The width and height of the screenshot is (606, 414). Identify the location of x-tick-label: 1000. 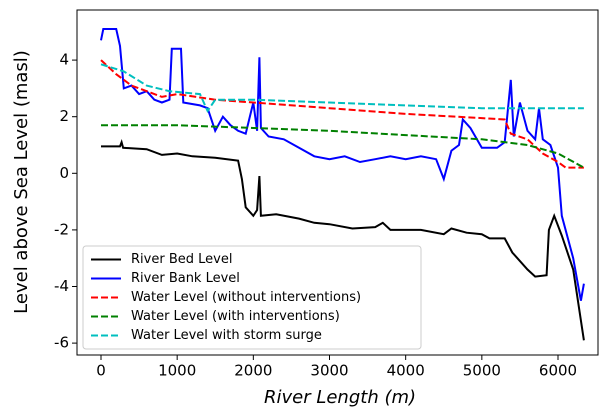
(177, 371).